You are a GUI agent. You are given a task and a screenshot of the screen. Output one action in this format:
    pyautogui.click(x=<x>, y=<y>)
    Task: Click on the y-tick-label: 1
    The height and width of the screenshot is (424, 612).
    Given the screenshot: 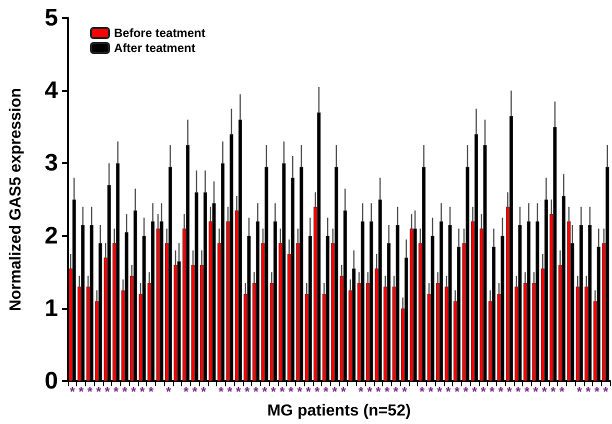 What is the action you would take?
    pyautogui.click(x=51, y=308)
    